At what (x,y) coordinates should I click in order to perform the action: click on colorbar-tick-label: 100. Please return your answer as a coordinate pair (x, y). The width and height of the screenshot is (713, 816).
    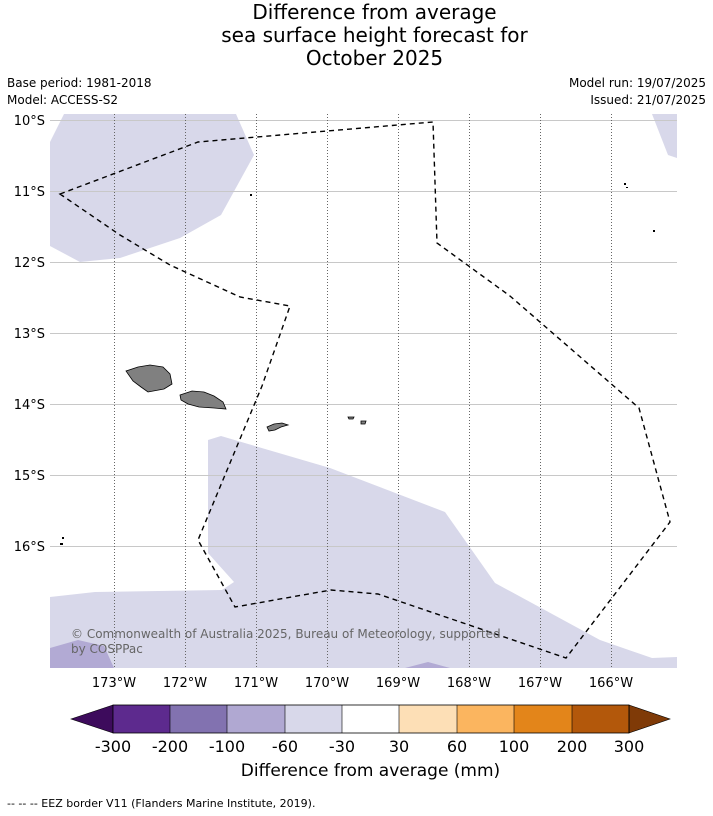
    Looking at the image, I should click on (514, 746).